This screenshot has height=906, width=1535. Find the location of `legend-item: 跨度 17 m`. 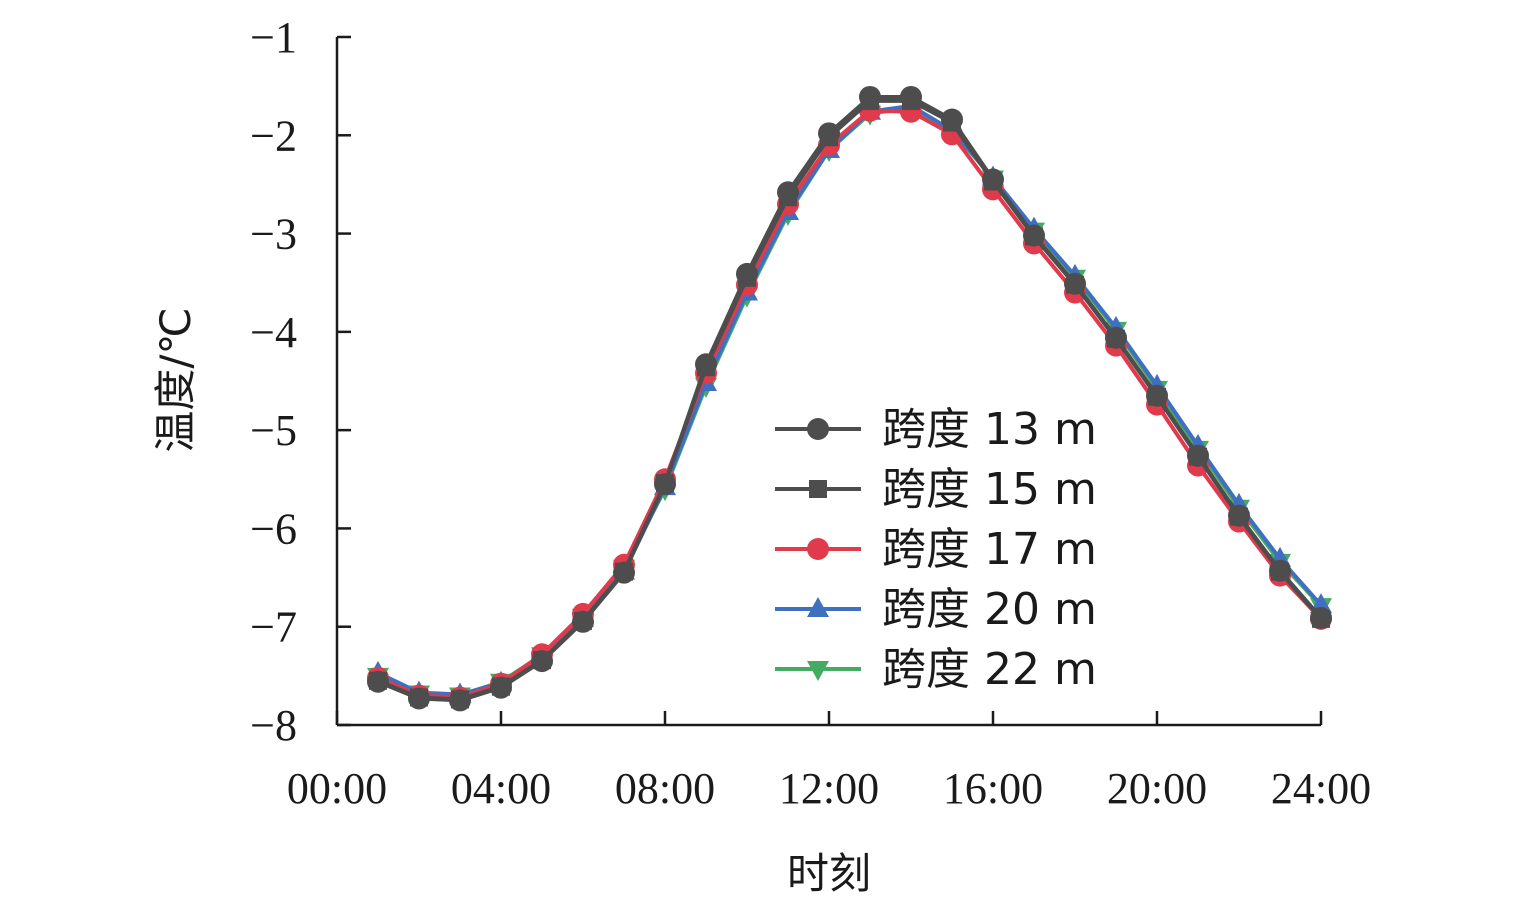

legend-item: 跨度 17 m is located at coordinates (936, 549).